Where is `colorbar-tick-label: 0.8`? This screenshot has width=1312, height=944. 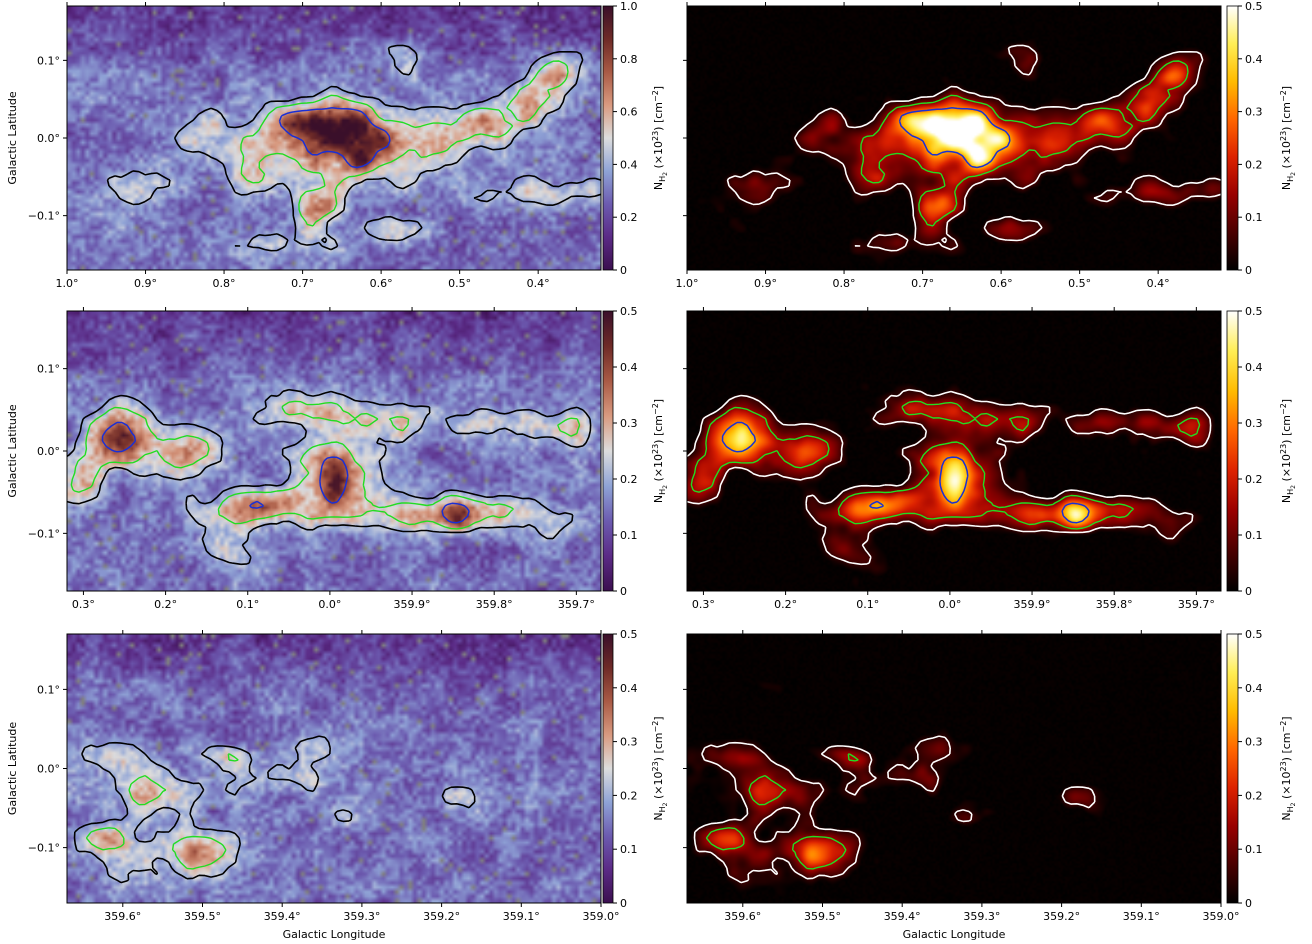
colorbar-tick-label: 0.8 is located at coordinates (629, 59).